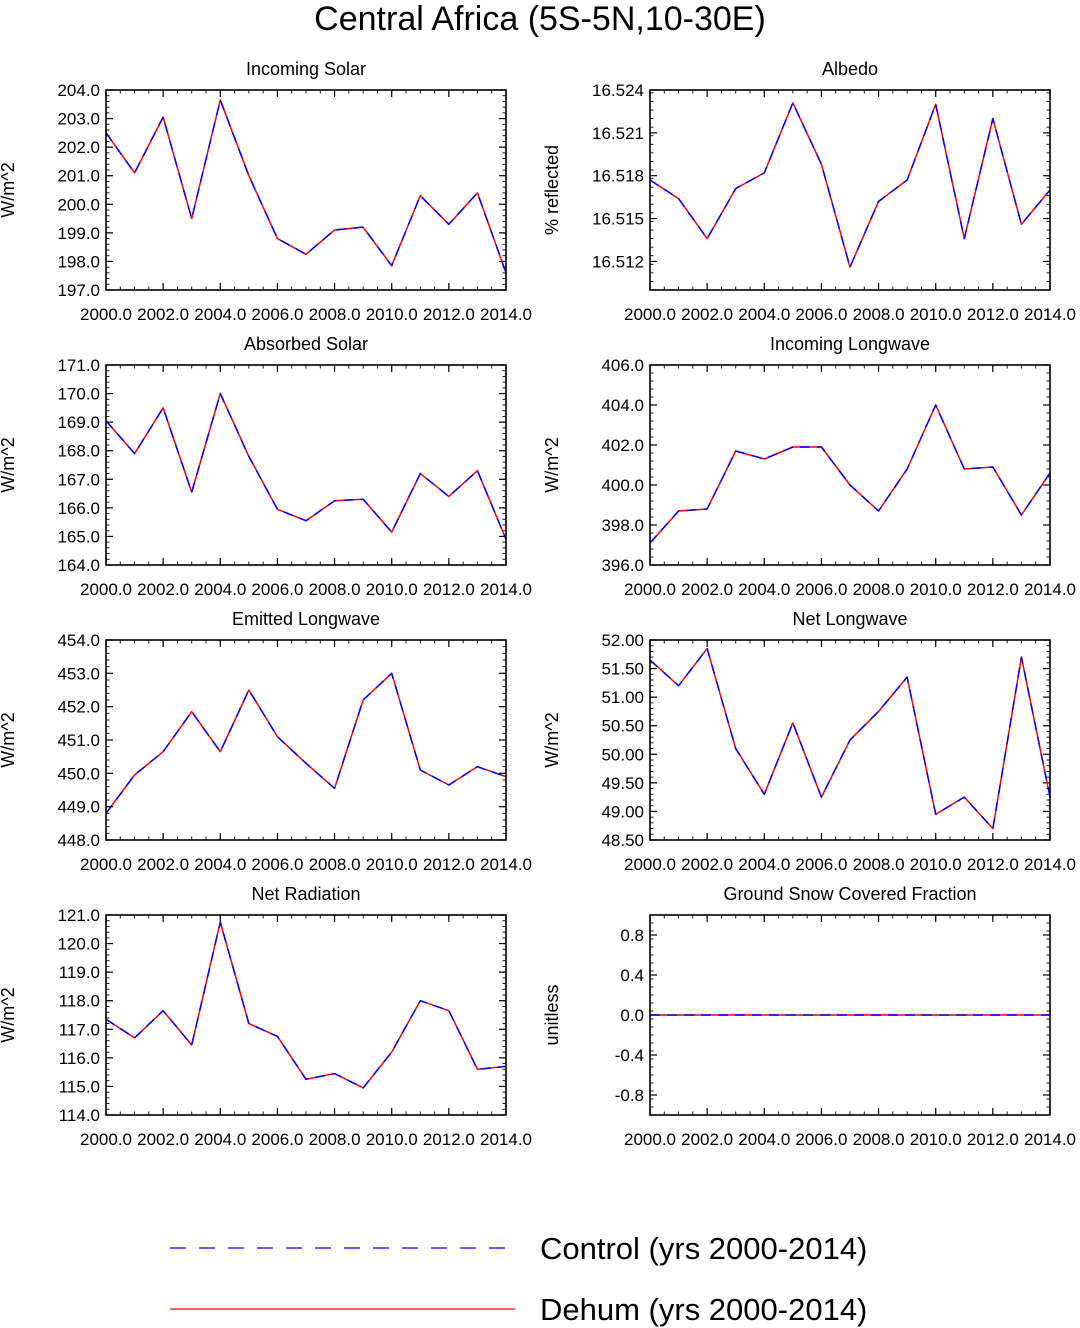  What do you see at coordinates (622, 565) in the screenshot?
I see `y-tick-label: 396.0` at bounding box center [622, 565].